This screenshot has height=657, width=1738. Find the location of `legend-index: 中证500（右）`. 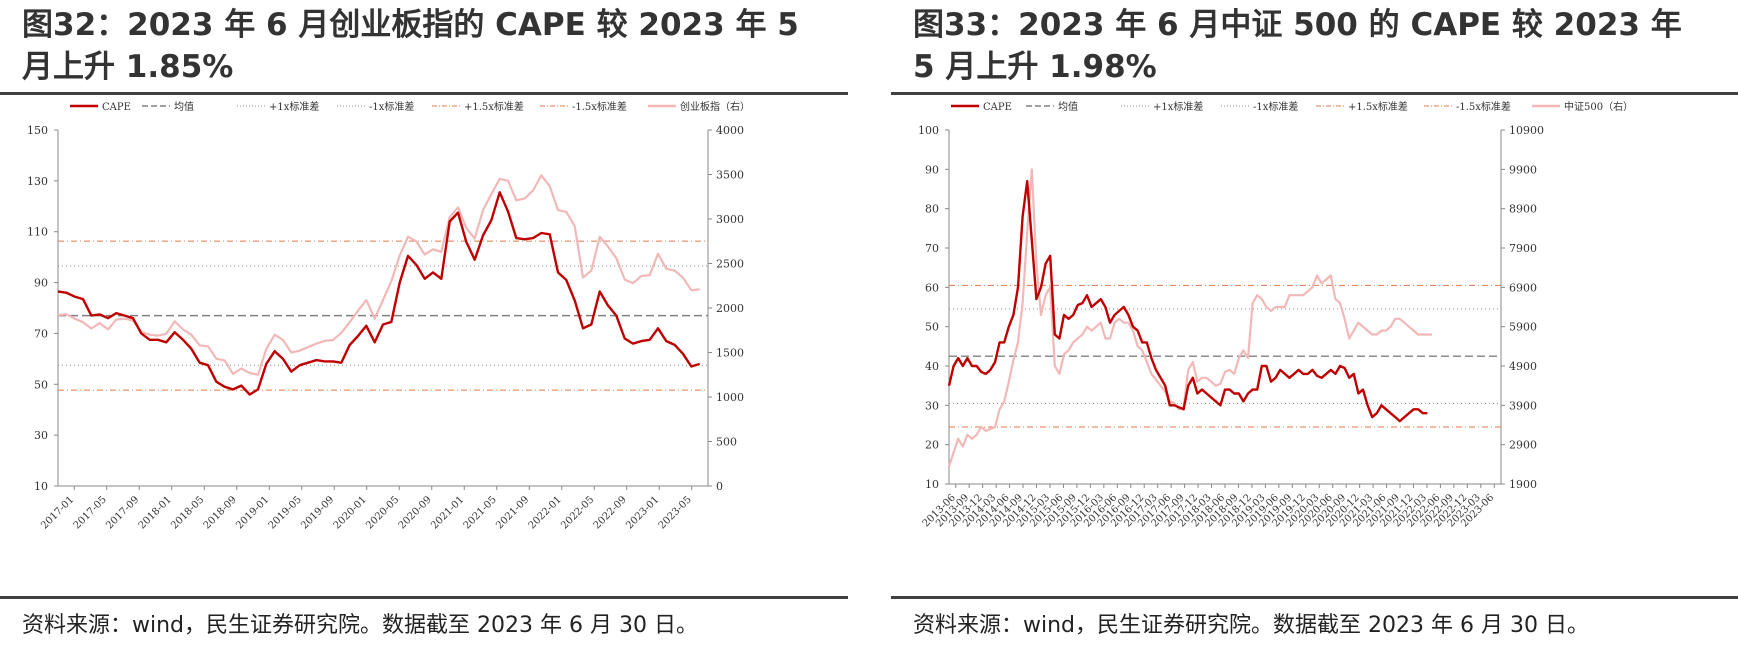

legend-index: 中证500（右） is located at coordinates (1582, 106).